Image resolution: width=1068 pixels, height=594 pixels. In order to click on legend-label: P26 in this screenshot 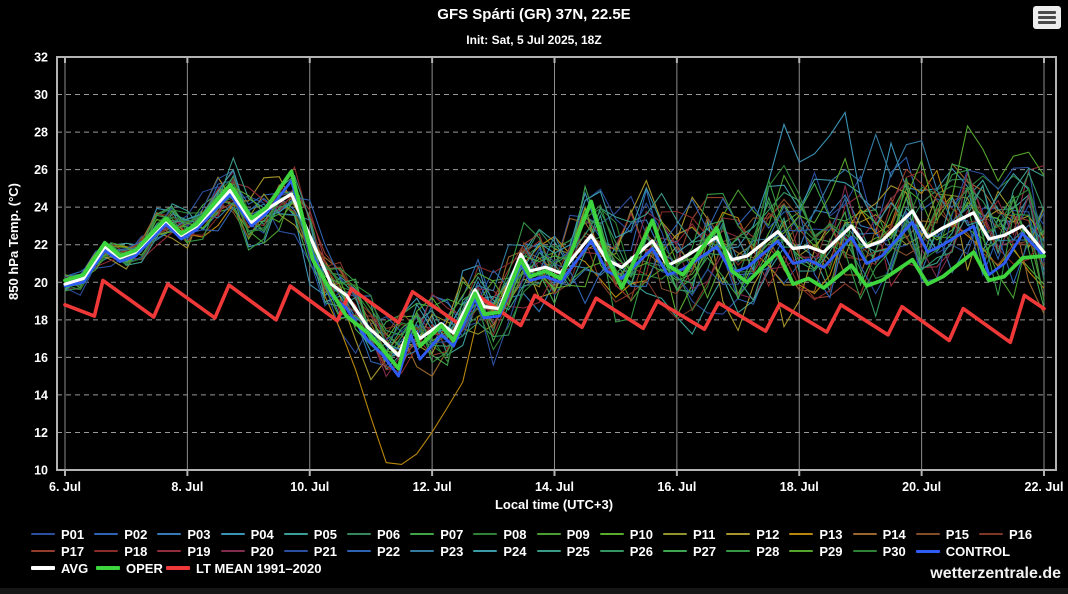, I will do `click(641, 551)`.